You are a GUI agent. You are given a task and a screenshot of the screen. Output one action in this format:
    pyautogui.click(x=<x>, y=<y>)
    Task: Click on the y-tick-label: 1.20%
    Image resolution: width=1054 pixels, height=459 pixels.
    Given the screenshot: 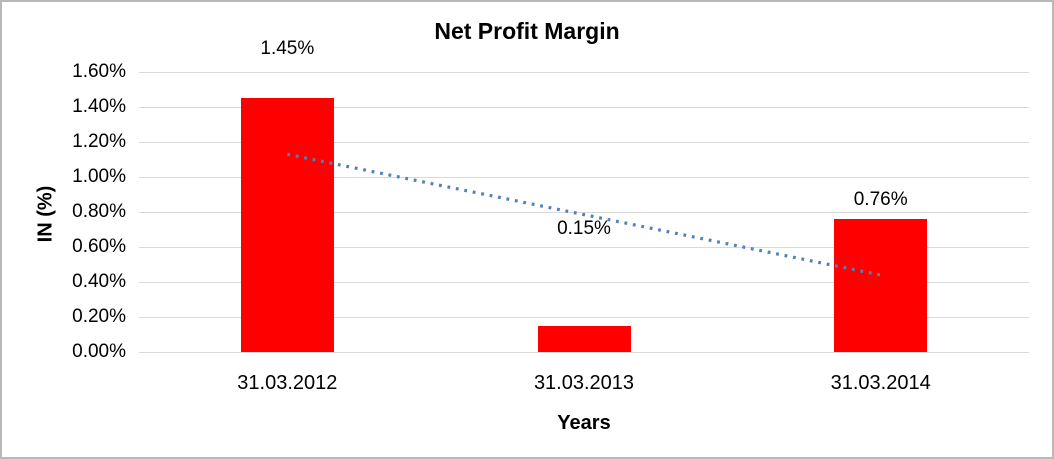 What is the action you would take?
    pyautogui.click(x=99, y=141)
    